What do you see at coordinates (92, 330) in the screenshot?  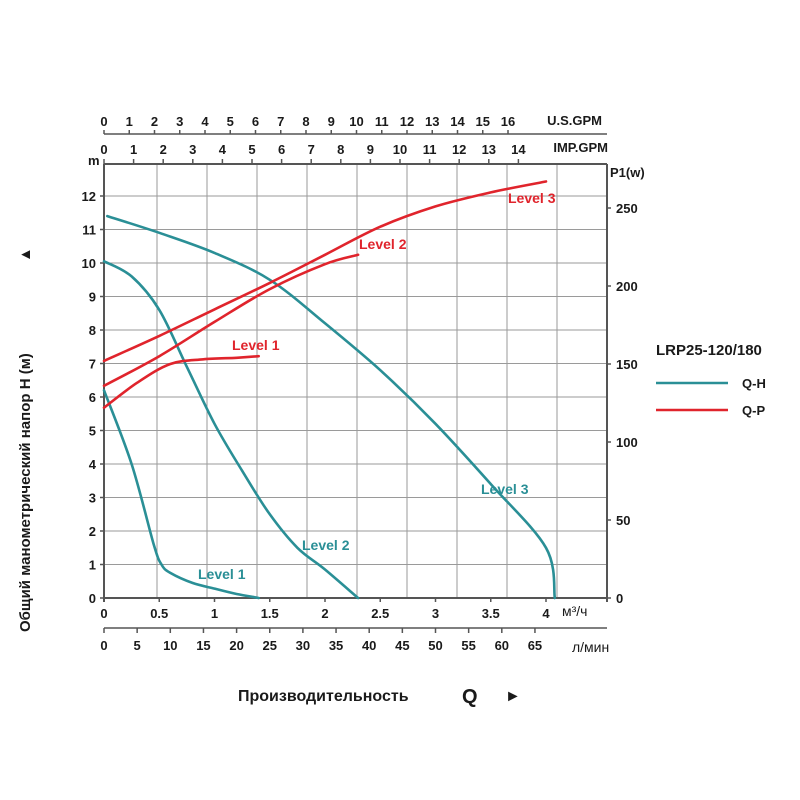 I see `left-axis-tick-label: 8` at bounding box center [92, 330].